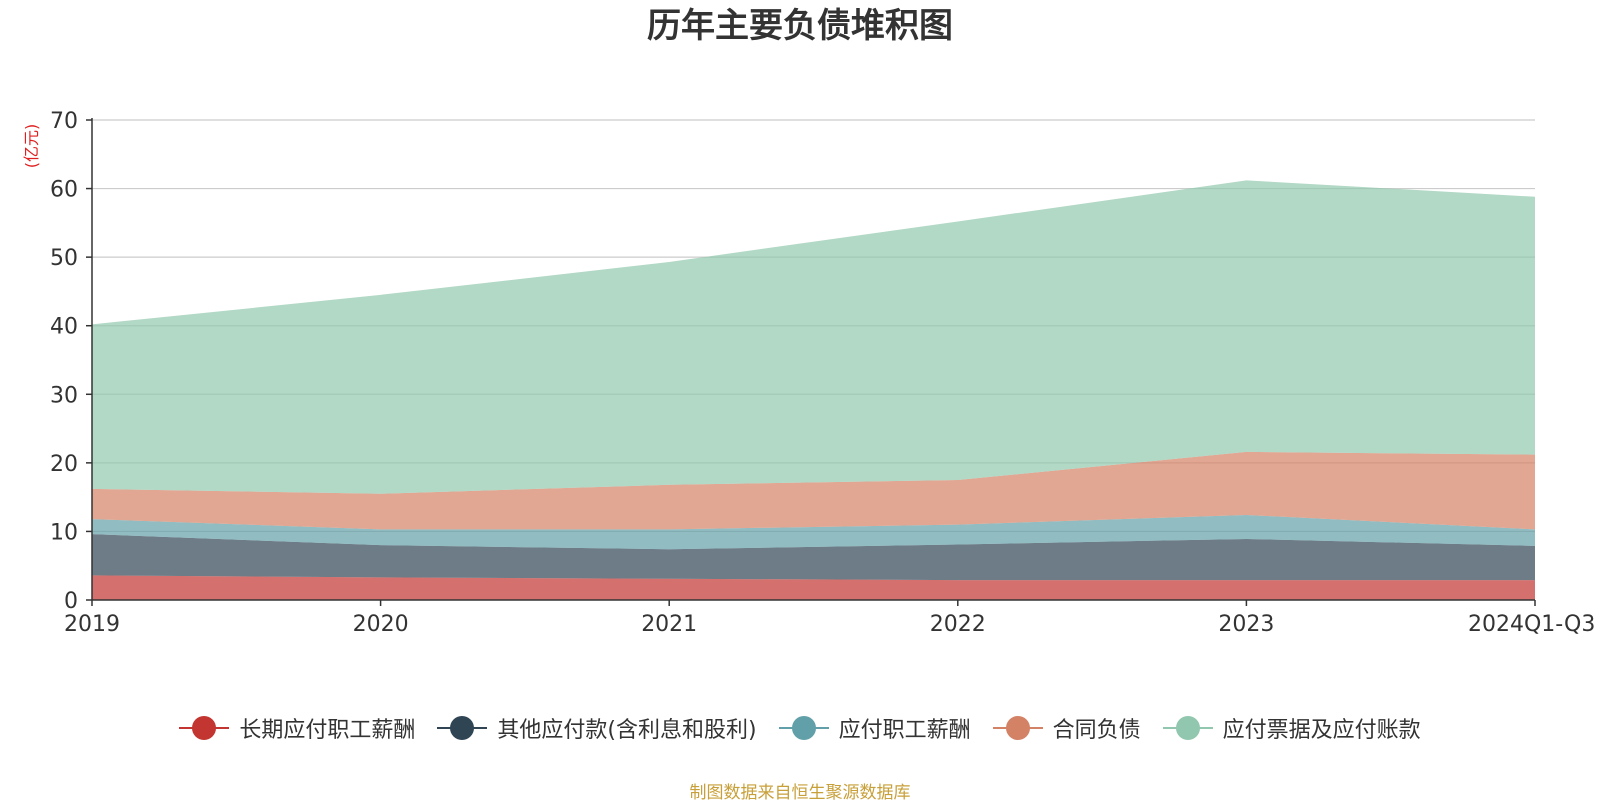 The image size is (1600, 803). Describe the element at coordinates (71, 601) in the screenshot. I see `y-tick-label: 0` at that location.